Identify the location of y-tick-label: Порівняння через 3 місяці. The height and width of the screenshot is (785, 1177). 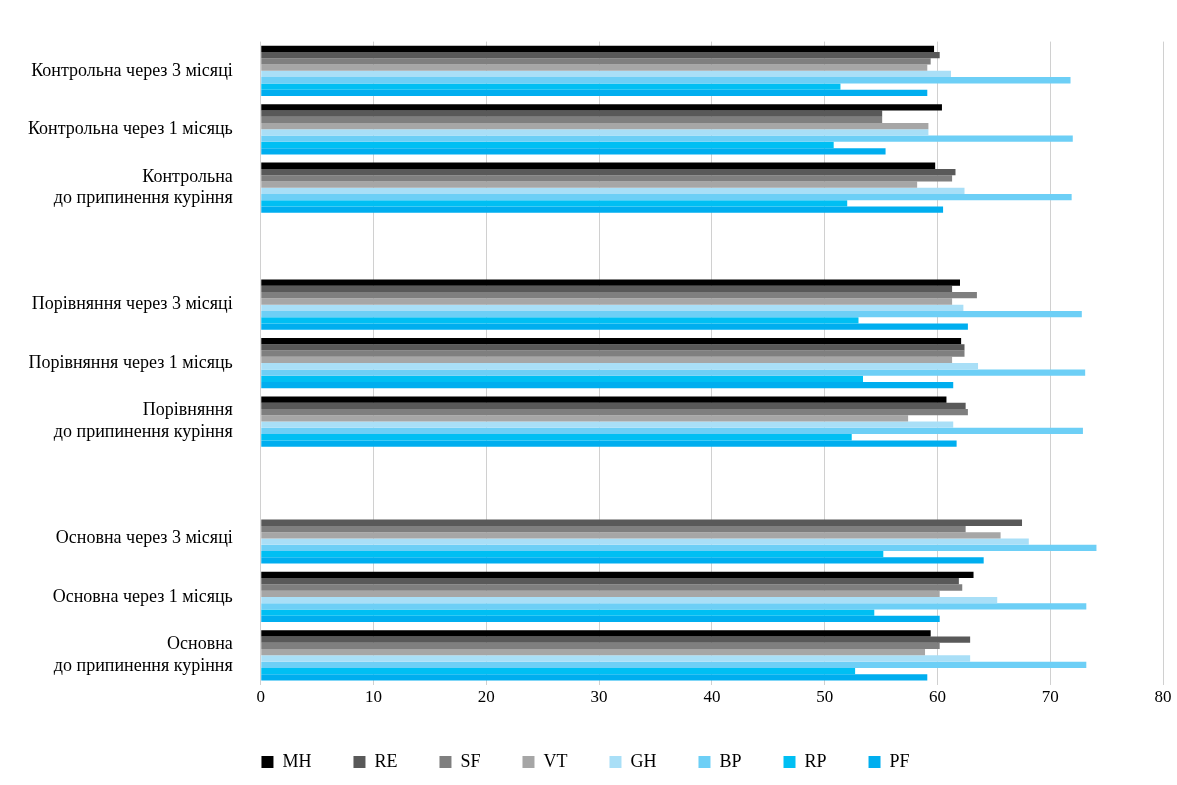
(132, 303).